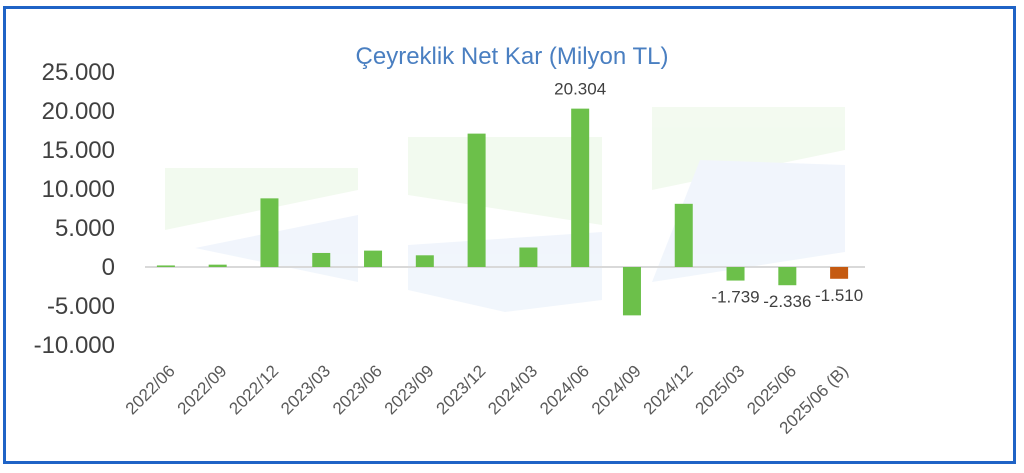  I want to click on x-tick-label: 2023/09, so click(409, 389).